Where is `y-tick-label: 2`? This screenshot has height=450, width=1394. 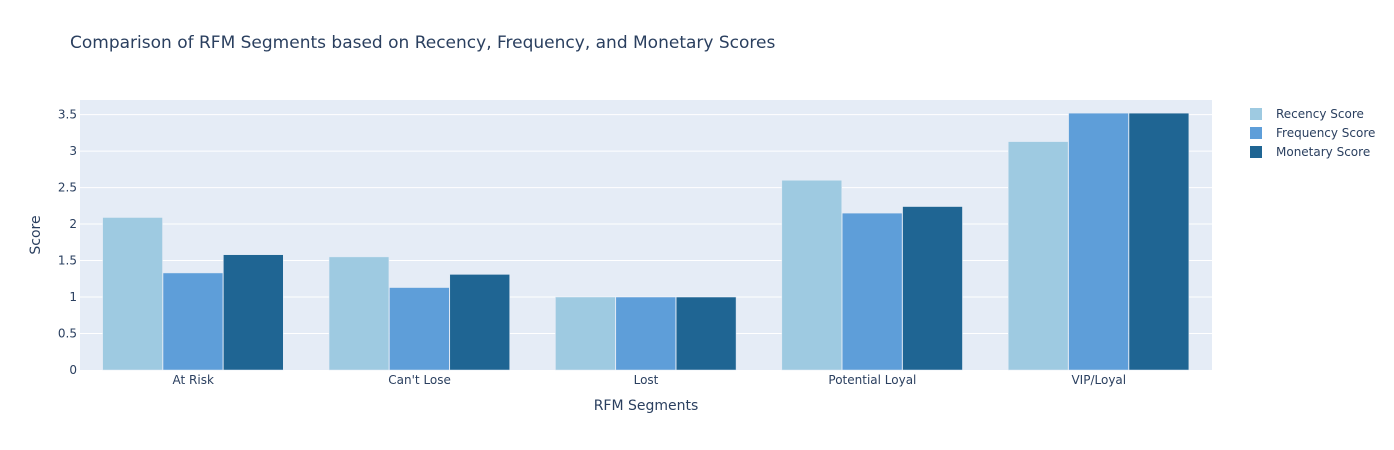 y-tick-label: 2 is located at coordinates (73, 224).